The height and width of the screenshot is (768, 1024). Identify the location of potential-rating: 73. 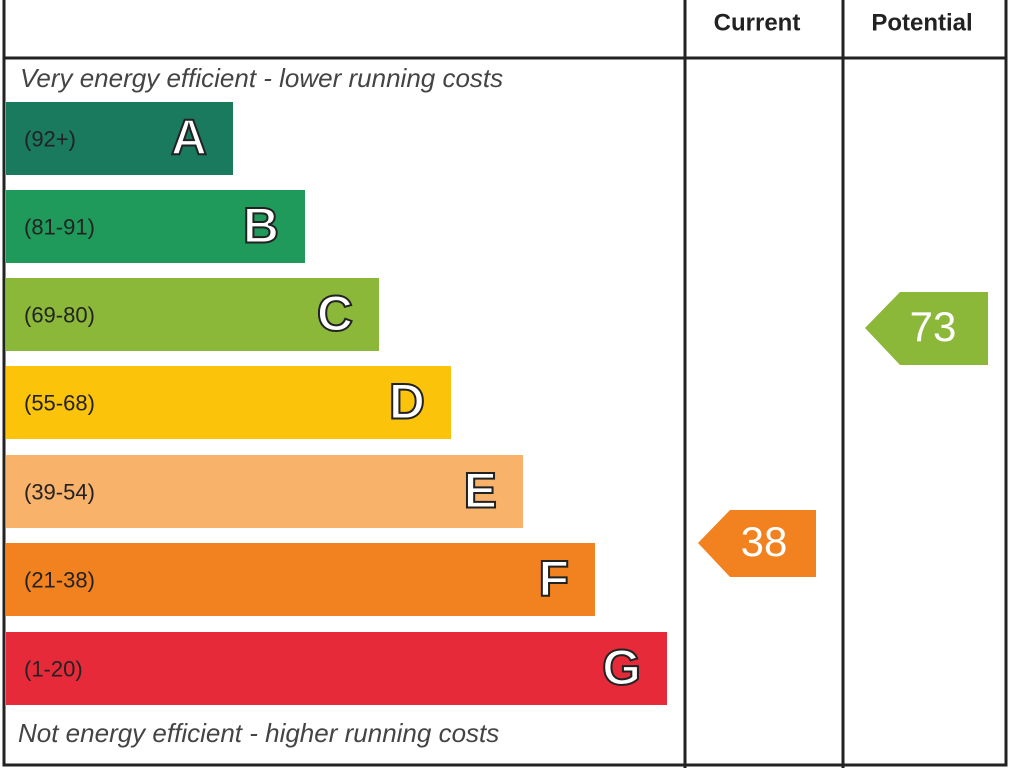
(933, 326).